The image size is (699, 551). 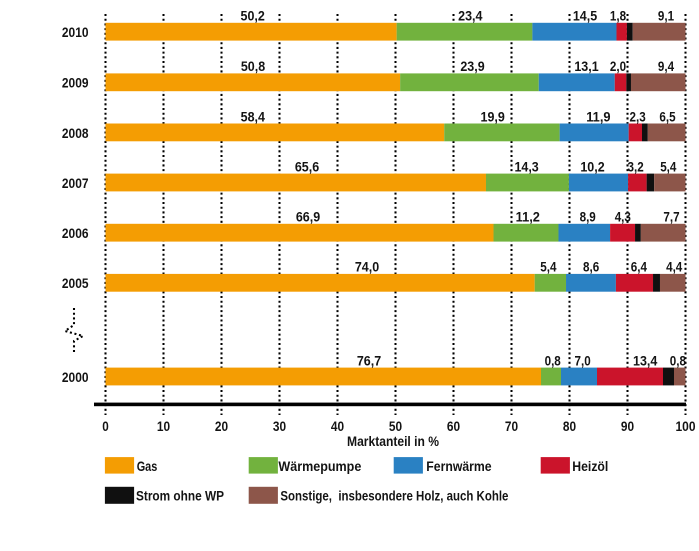 What do you see at coordinates (253, 67) in the screenshot?
I see `svg-text: 50,8` at bounding box center [253, 67].